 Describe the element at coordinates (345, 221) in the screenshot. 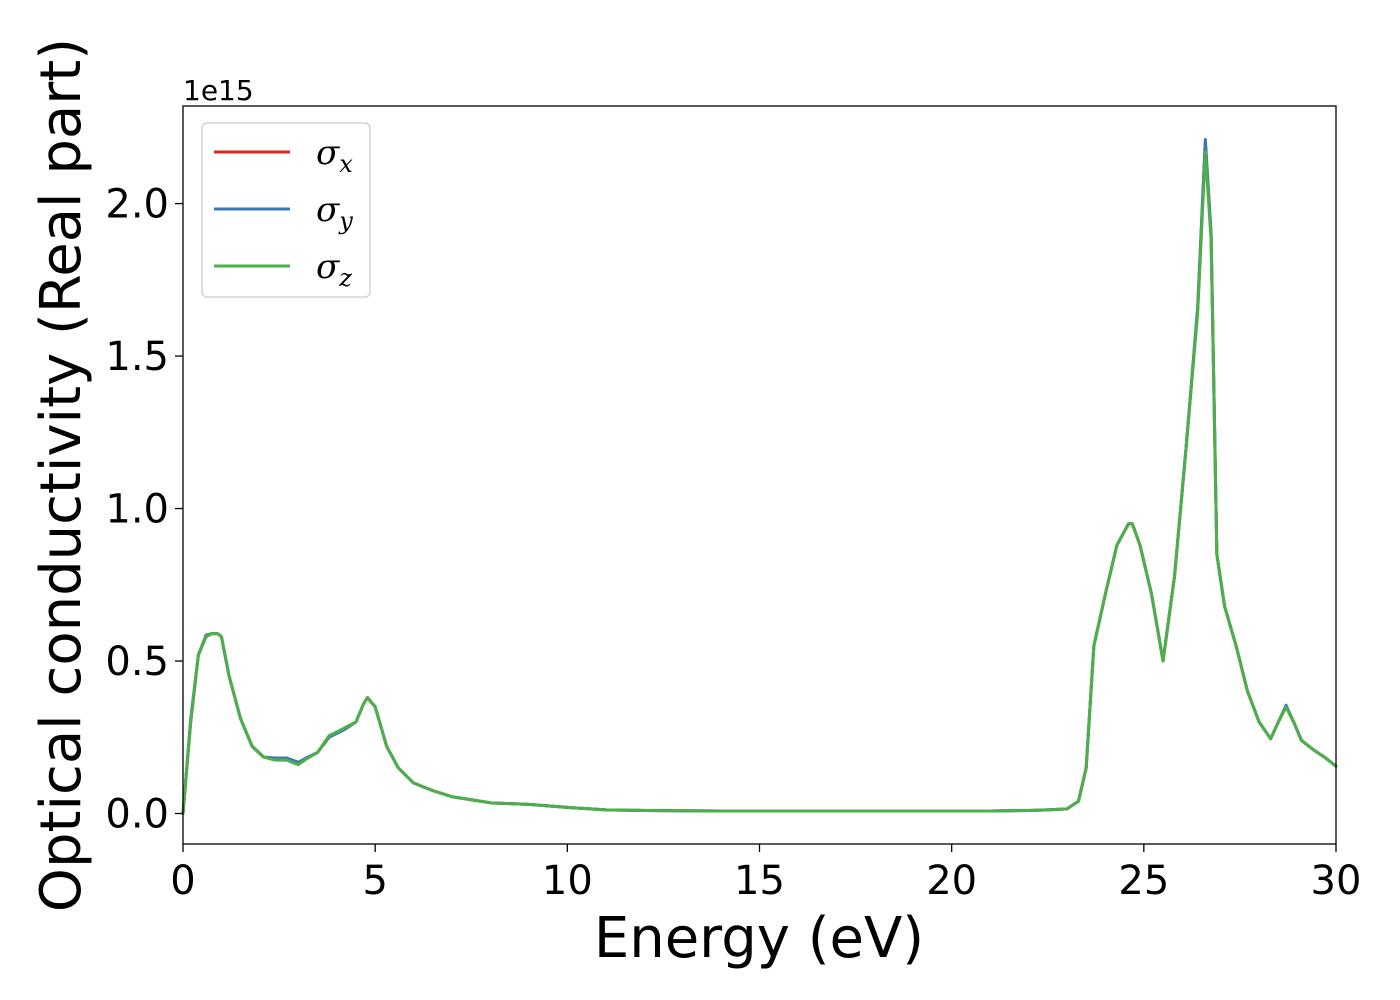

I see `legend-label-subscript: y` at that location.